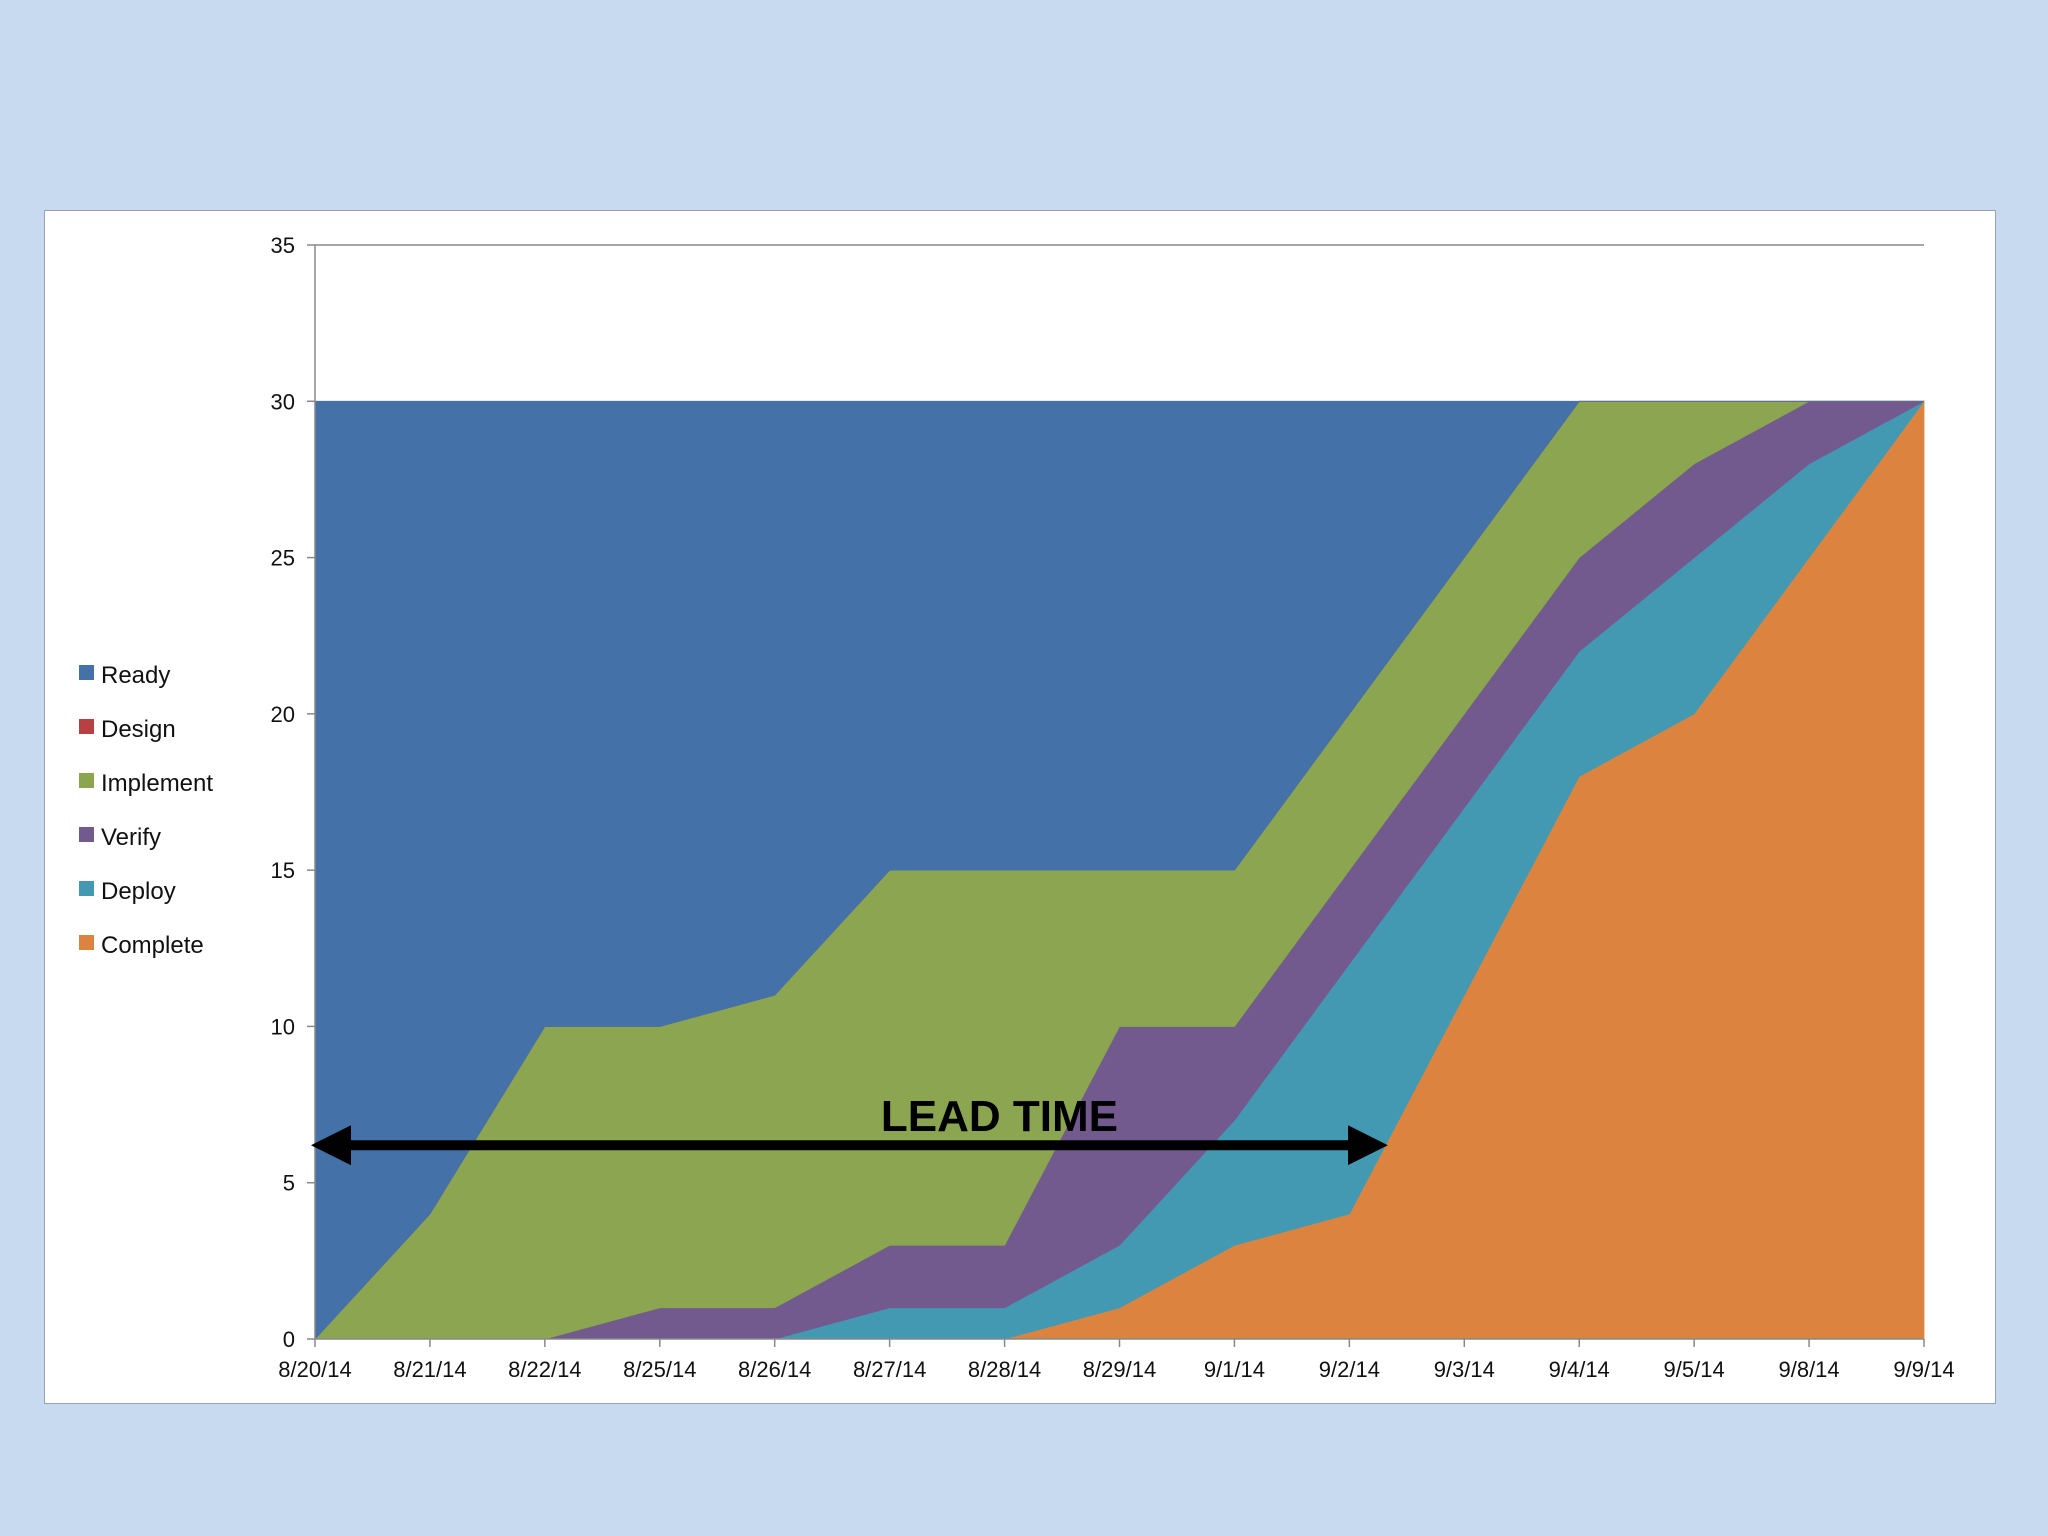 The image size is (2048, 1536). I want to click on legend-swatch-implement, so click(86, 780).